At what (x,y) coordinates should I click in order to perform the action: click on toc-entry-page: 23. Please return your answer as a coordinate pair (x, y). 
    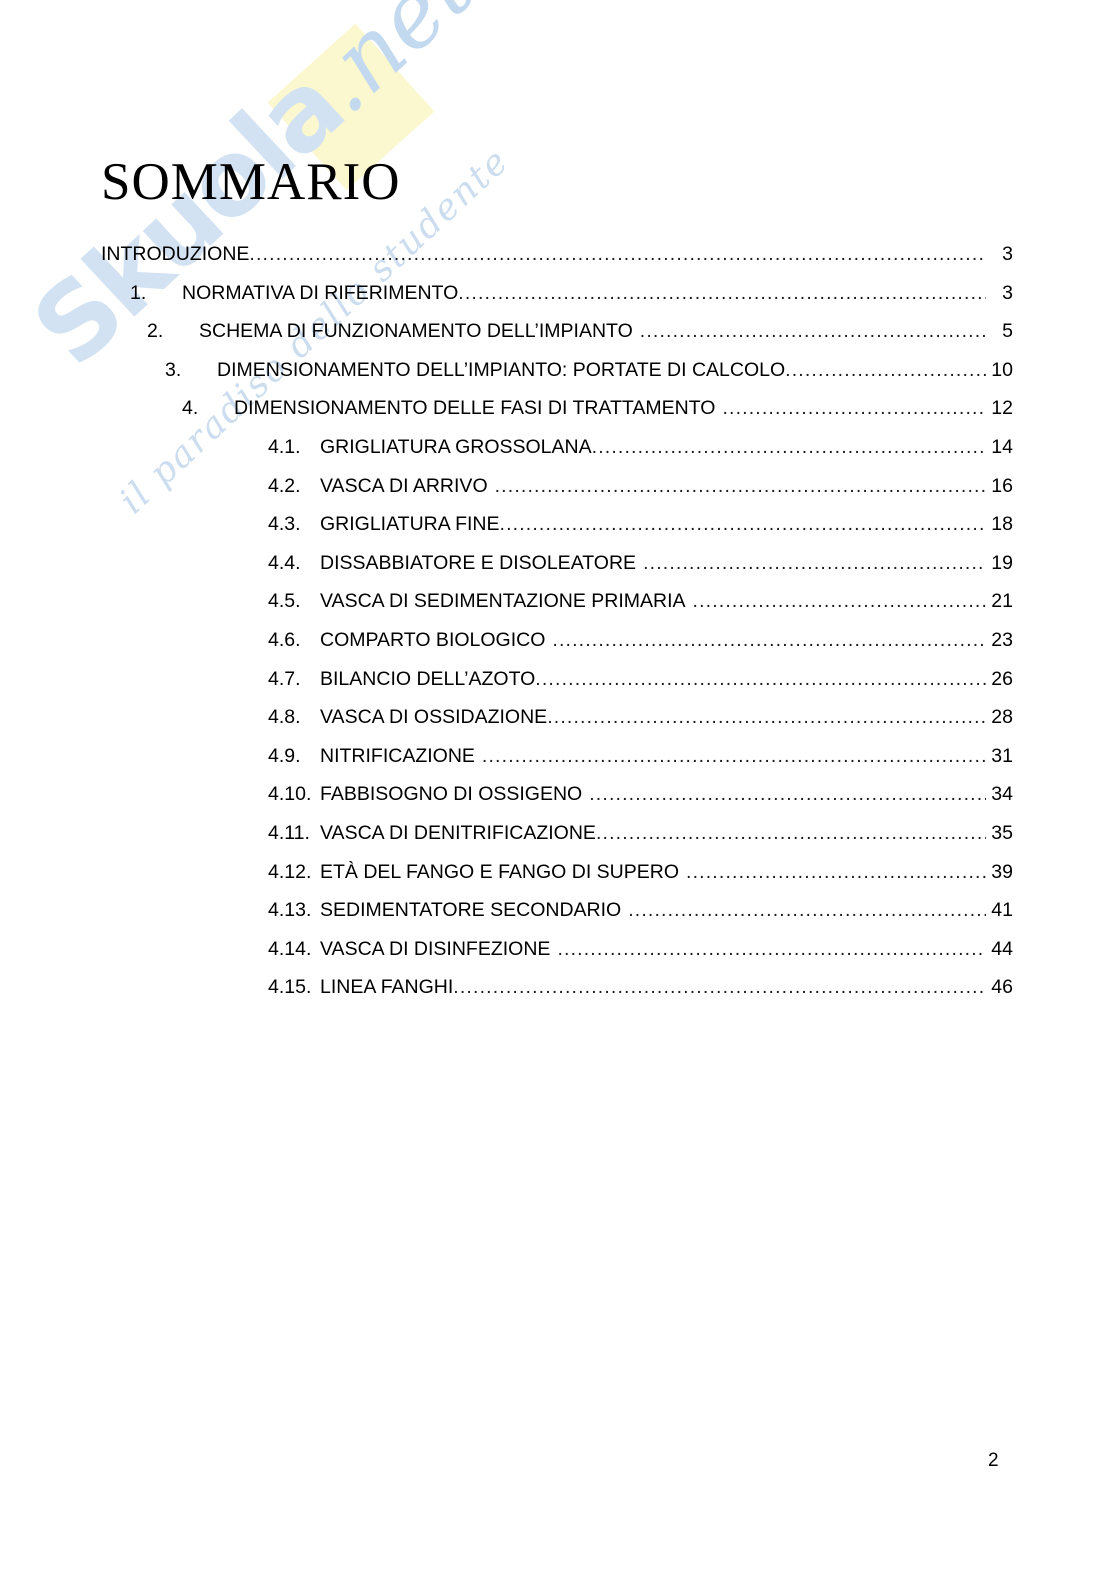
    Looking at the image, I should click on (1002, 639).